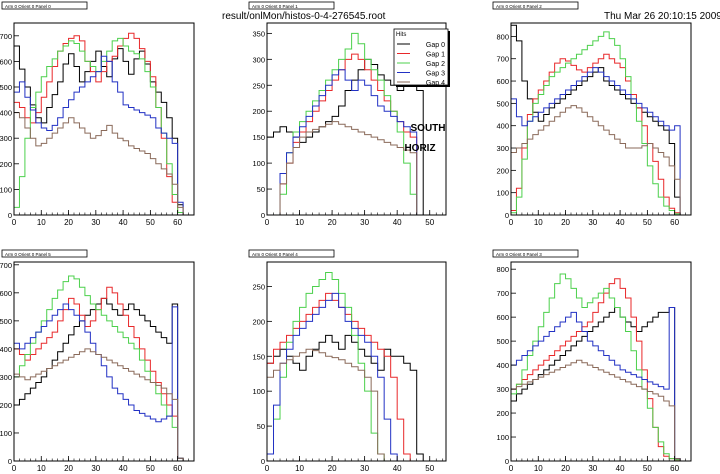 The width and height of the screenshot is (720, 474). What do you see at coordinates (419, 148) in the screenshot?
I see `annotation-horiz: HORIZ` at bounding box center [419, 148].